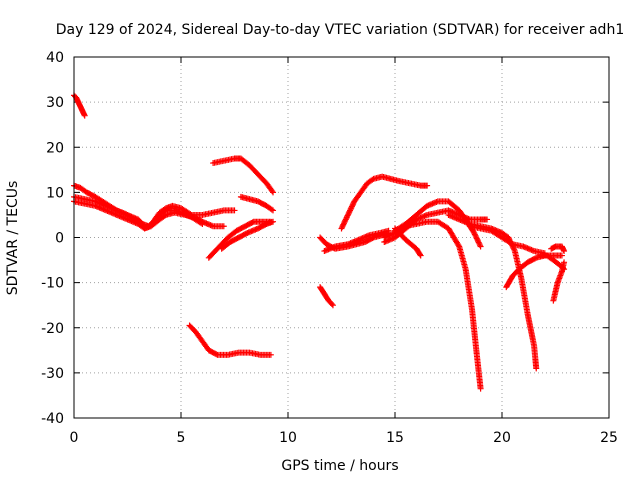 The image size is (640, 480). What do you see at coordinates (52, 374) in the screenshot?
I see `y-tick-label: -30` at bounding box center [52, 374].